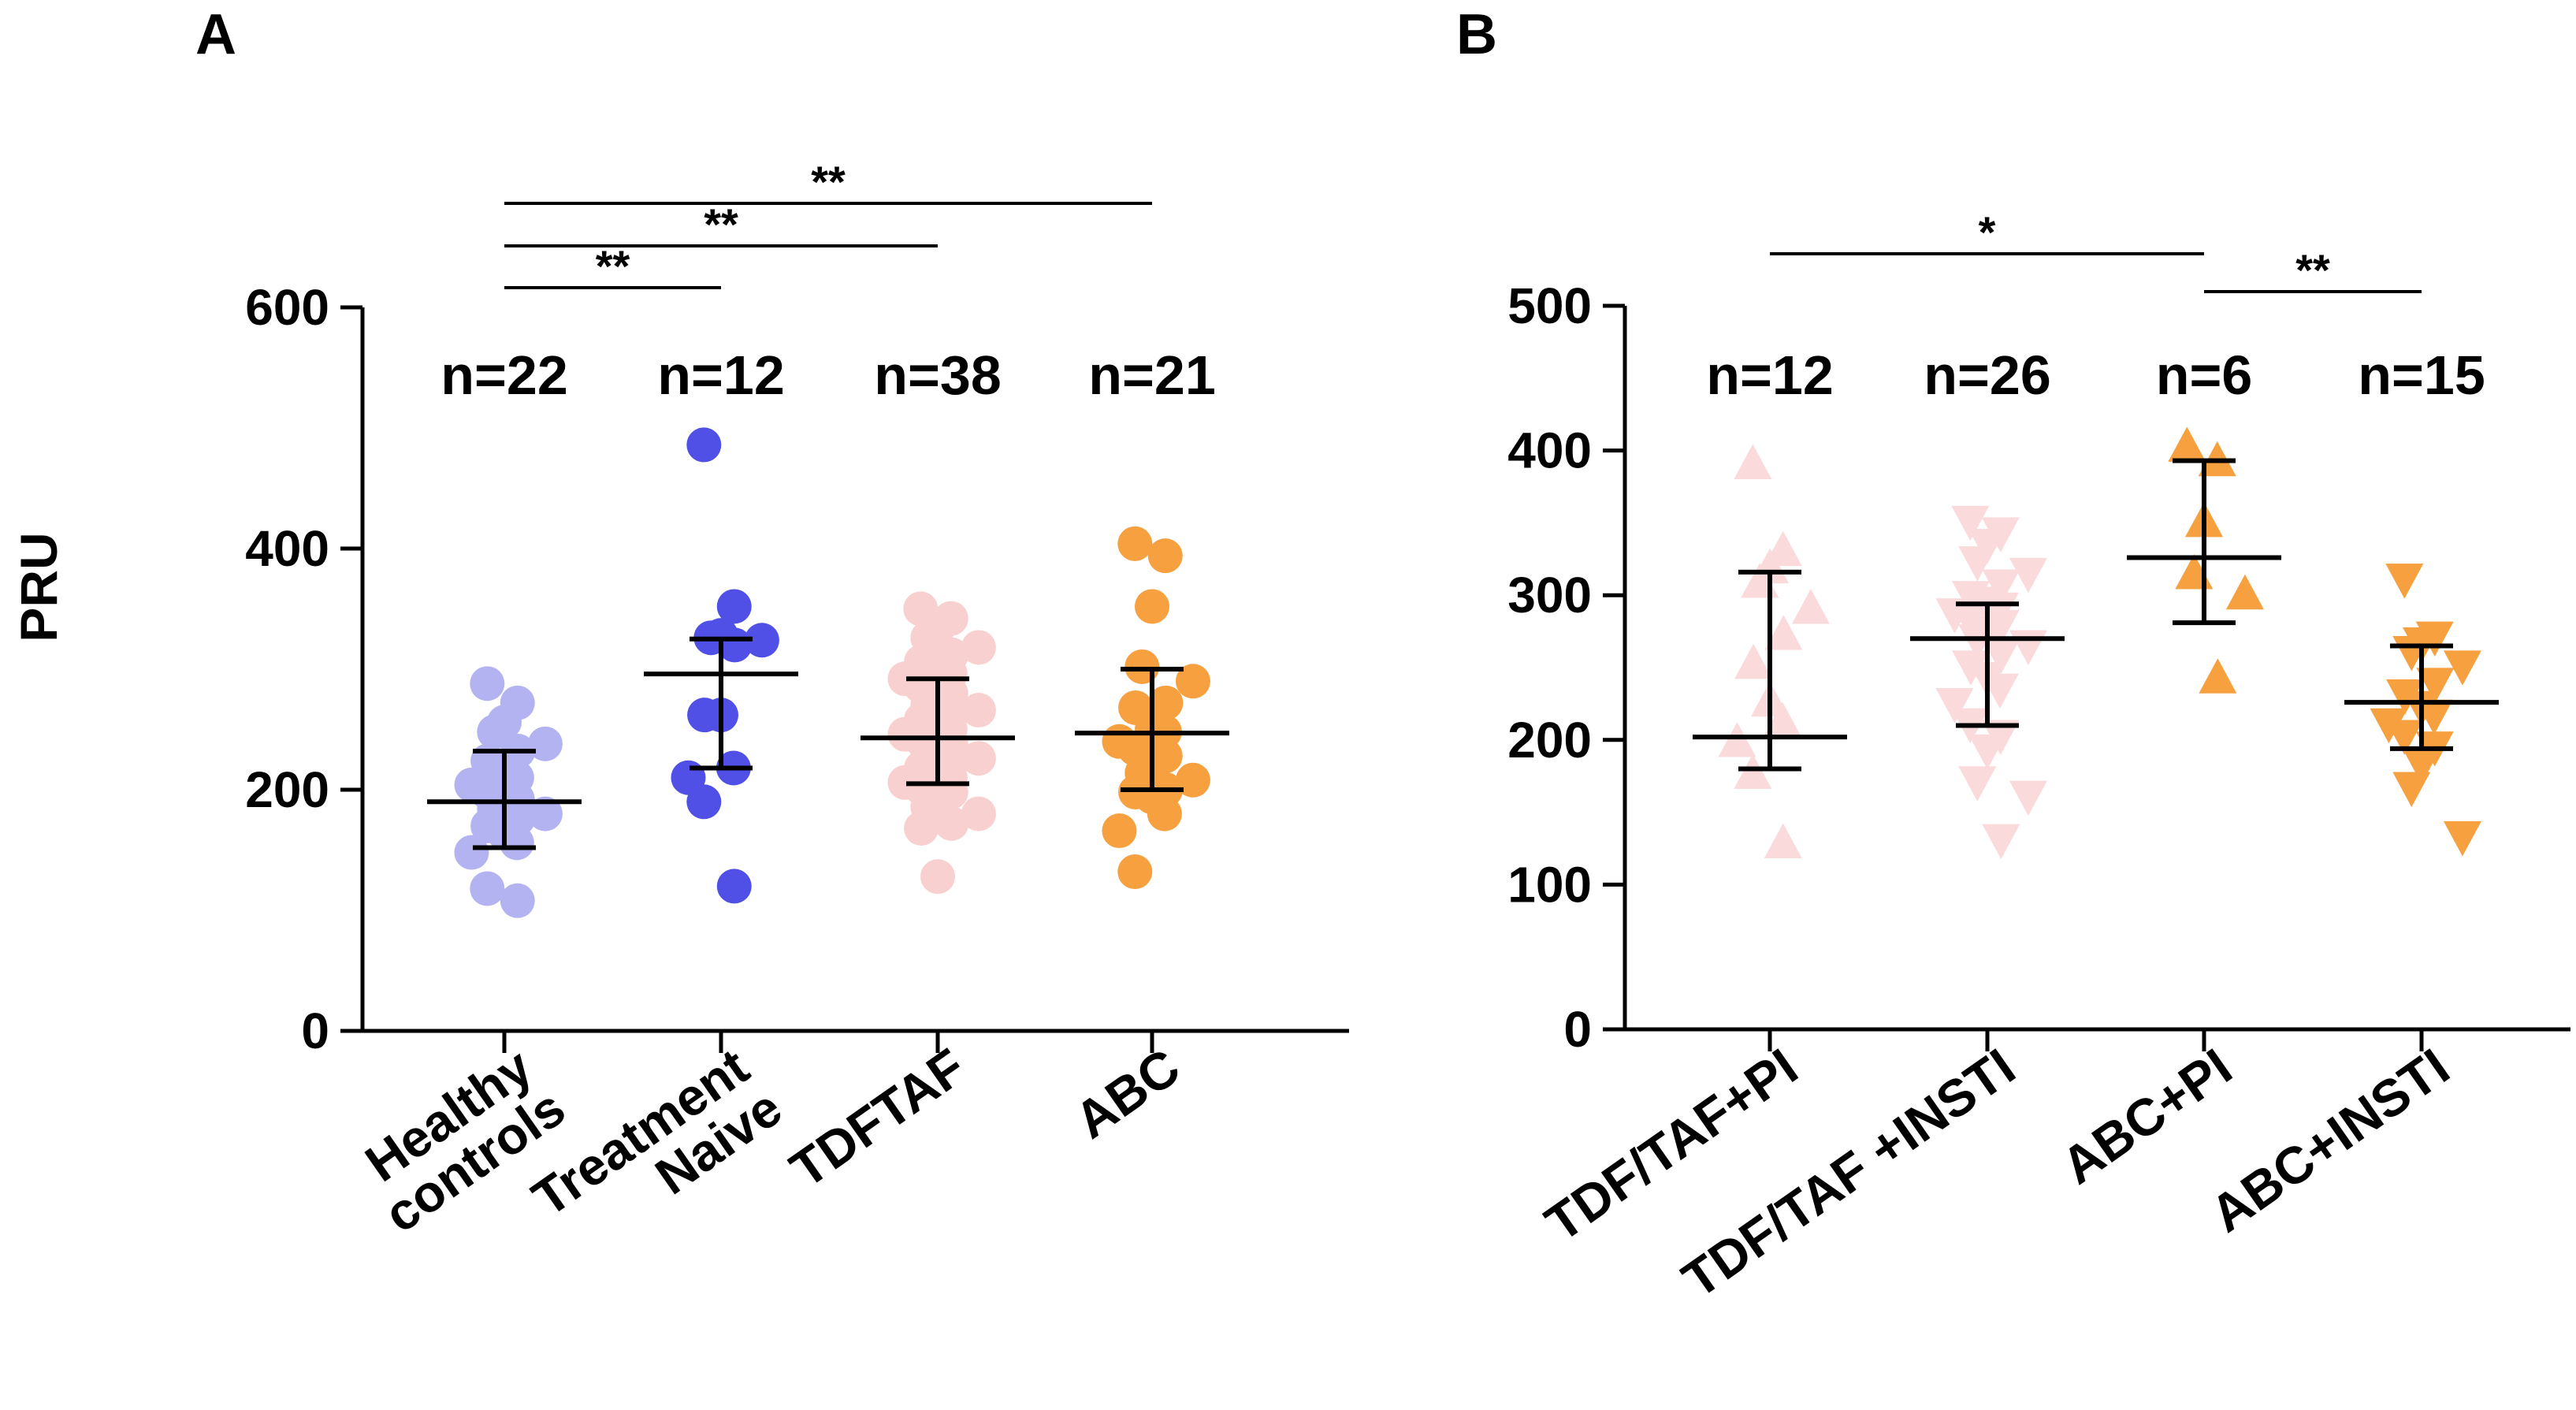 Image resolution: width=2576 pixels, height=1410 pixels. Describe the element at coordinates (1127, 1093) in the screenshot. I see `x-category-label: ABC` at that location.